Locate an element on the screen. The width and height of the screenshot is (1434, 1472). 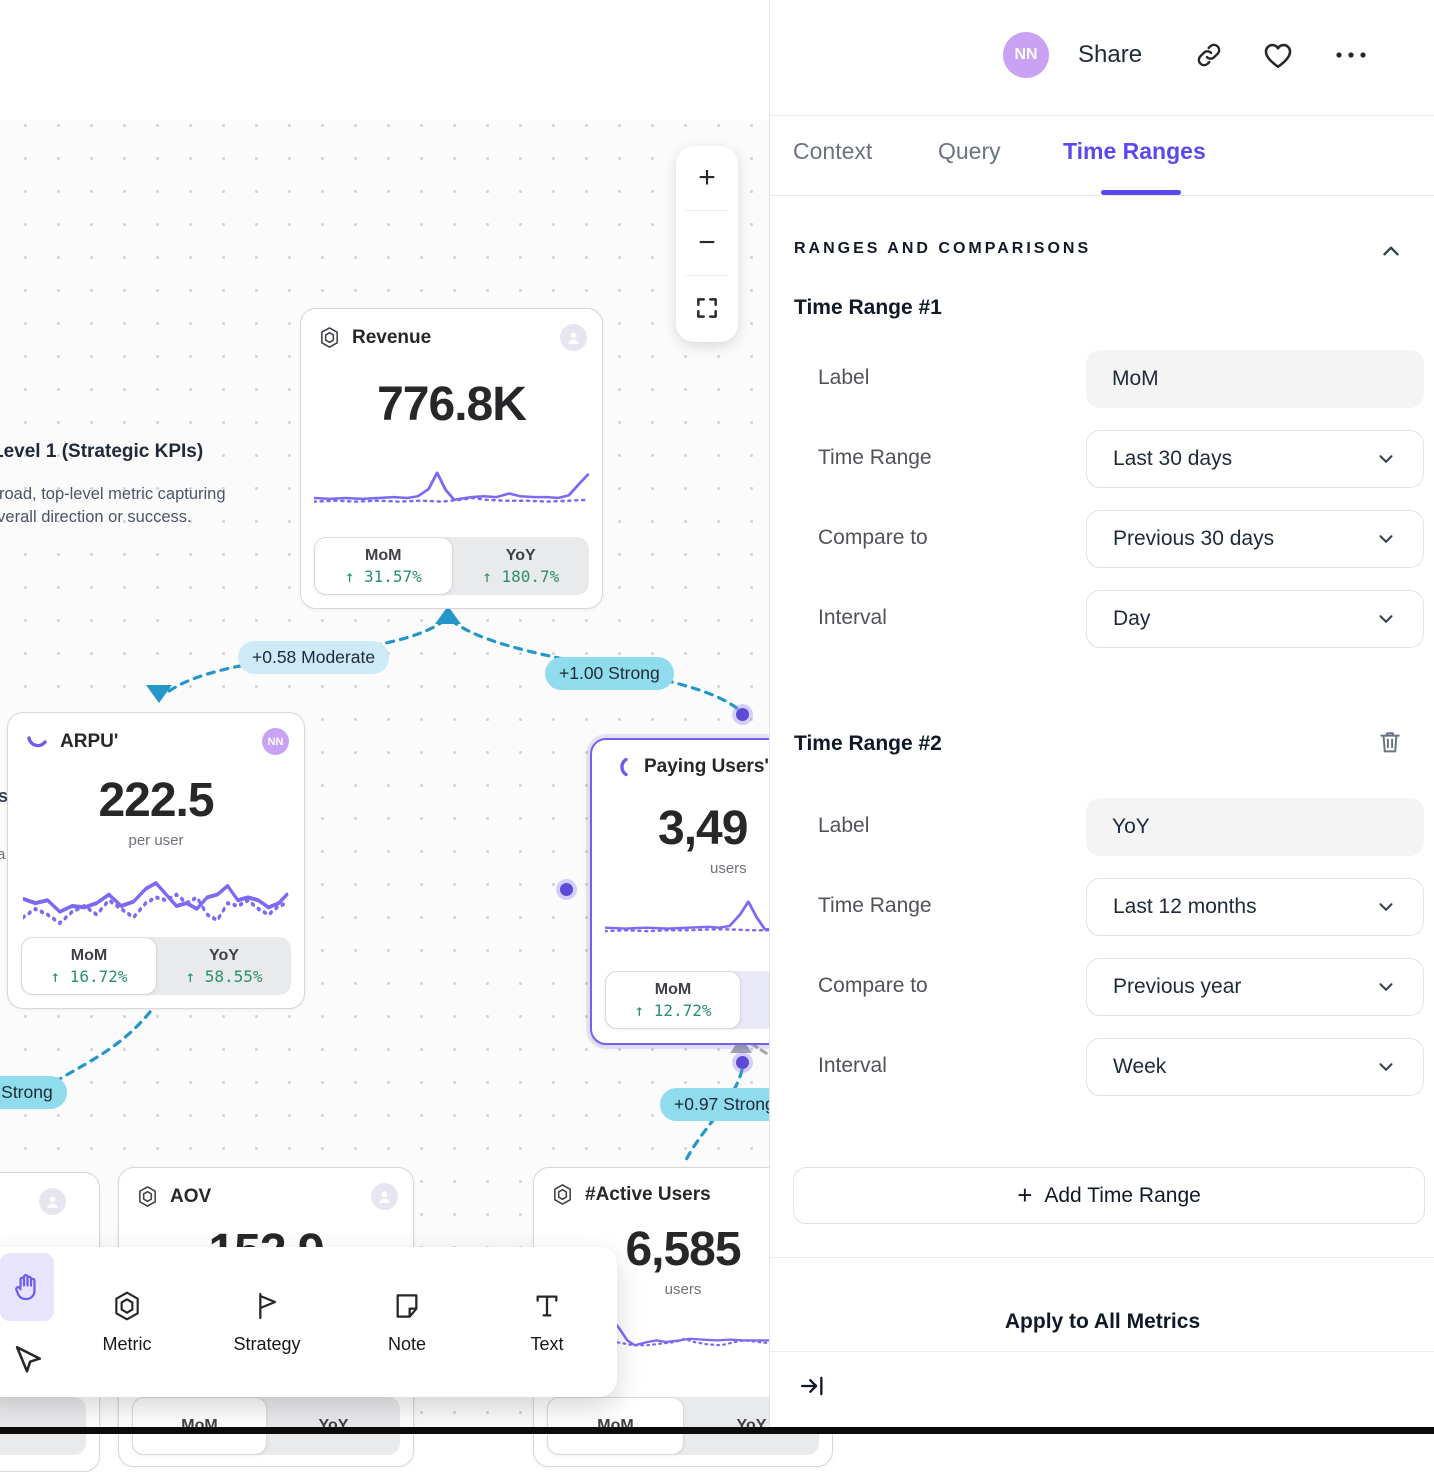
add-time-range-button: + Add Time Range is located at coordinates (1109, 1195).